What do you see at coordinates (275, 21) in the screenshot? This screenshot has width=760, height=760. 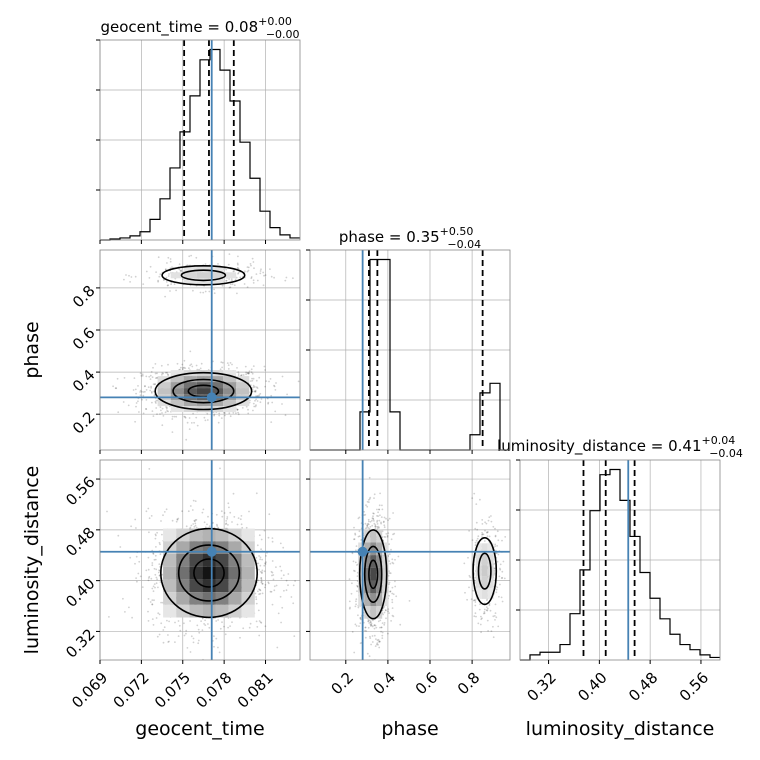 I see `title-geocent-time-sup: +0.00` at bounding box center [275, 21].